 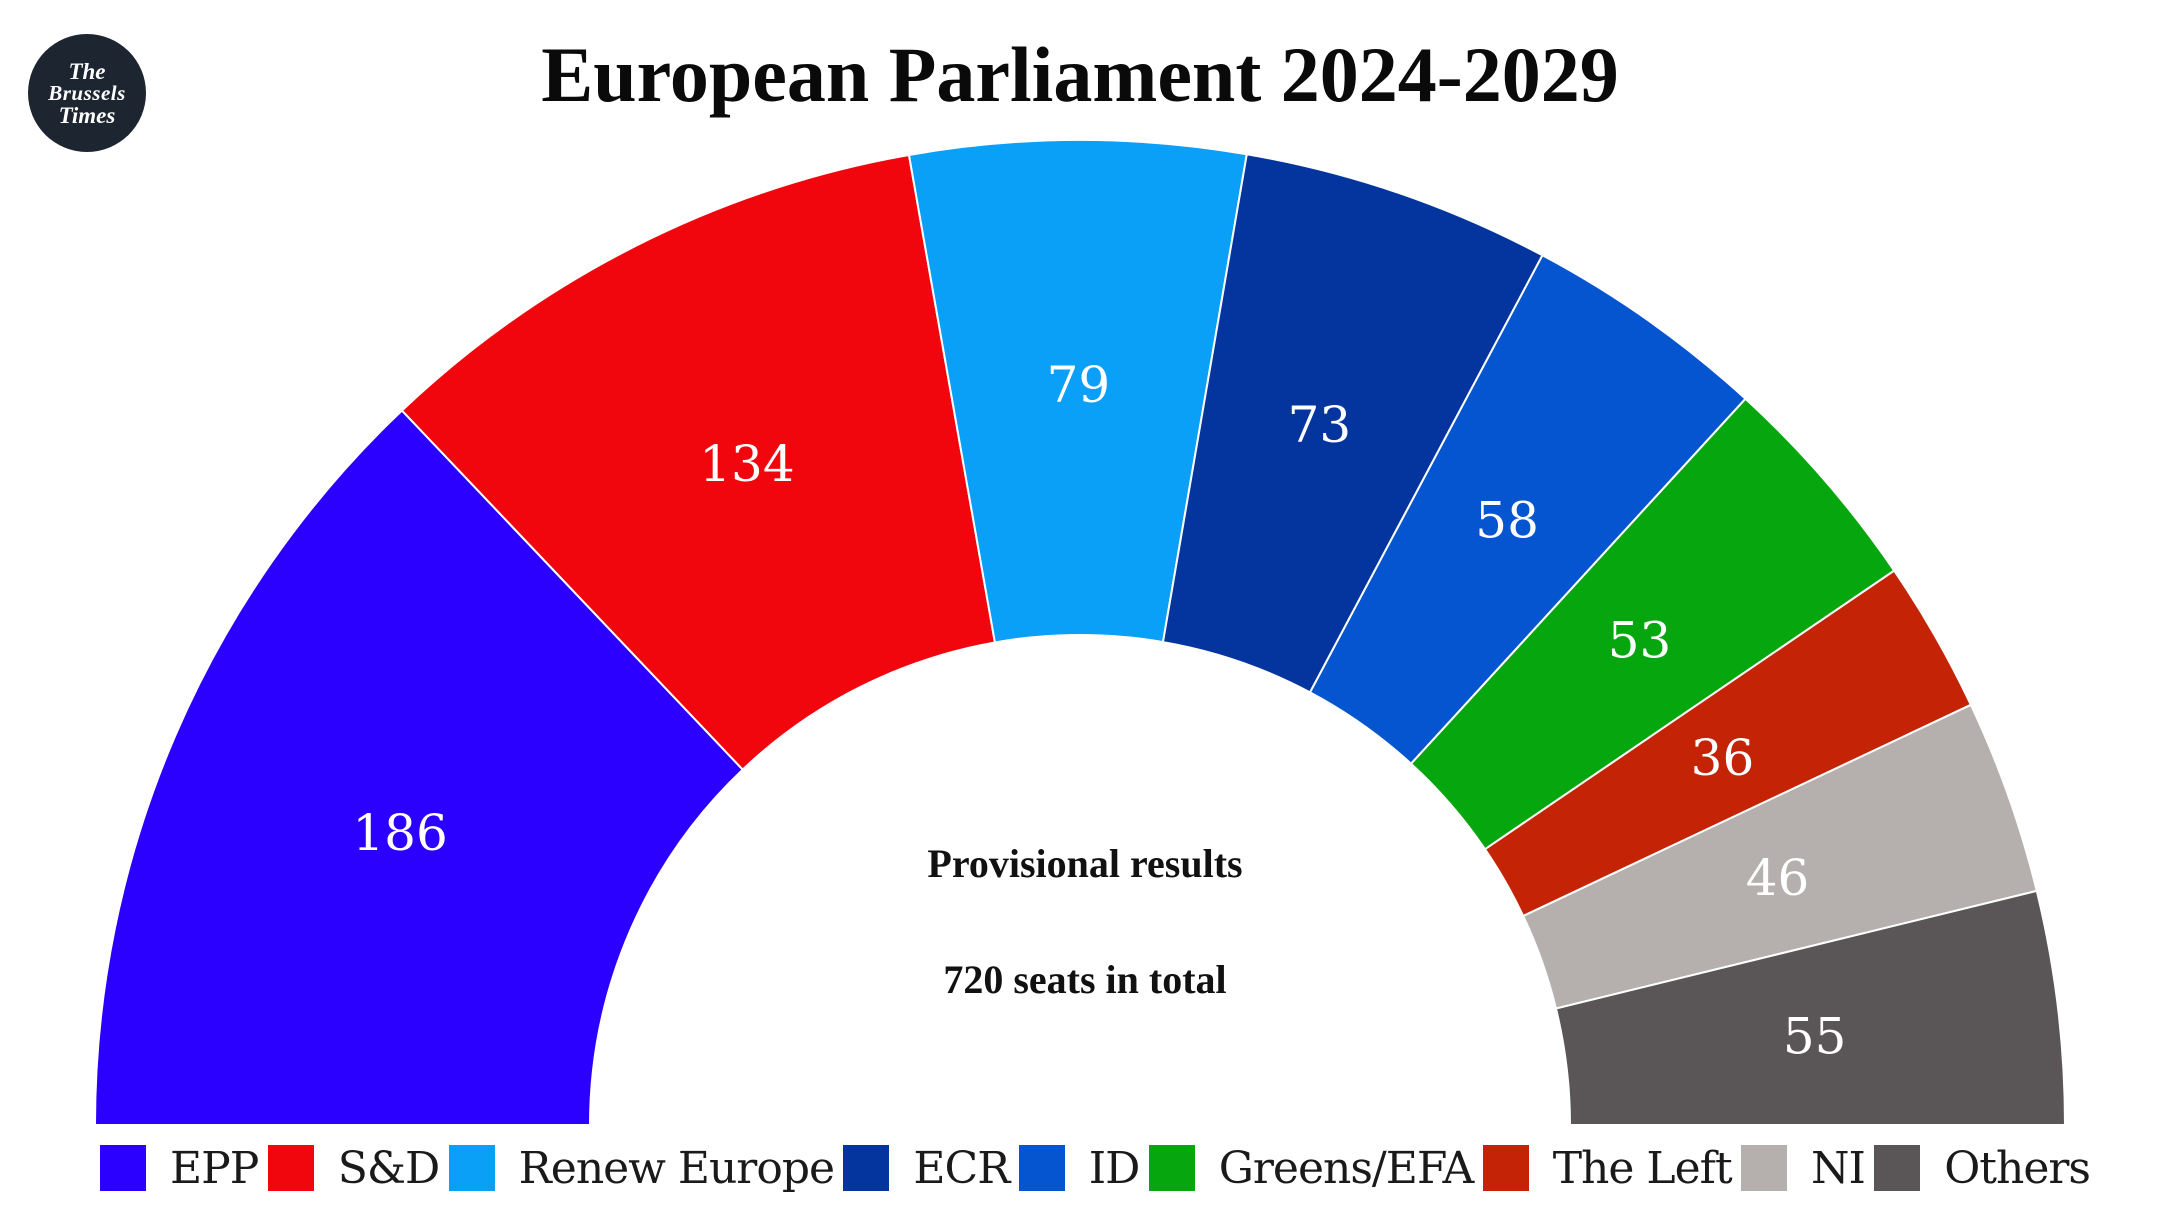 I want to click on data-label-ecr: 73, so click(x=1320, y=425).